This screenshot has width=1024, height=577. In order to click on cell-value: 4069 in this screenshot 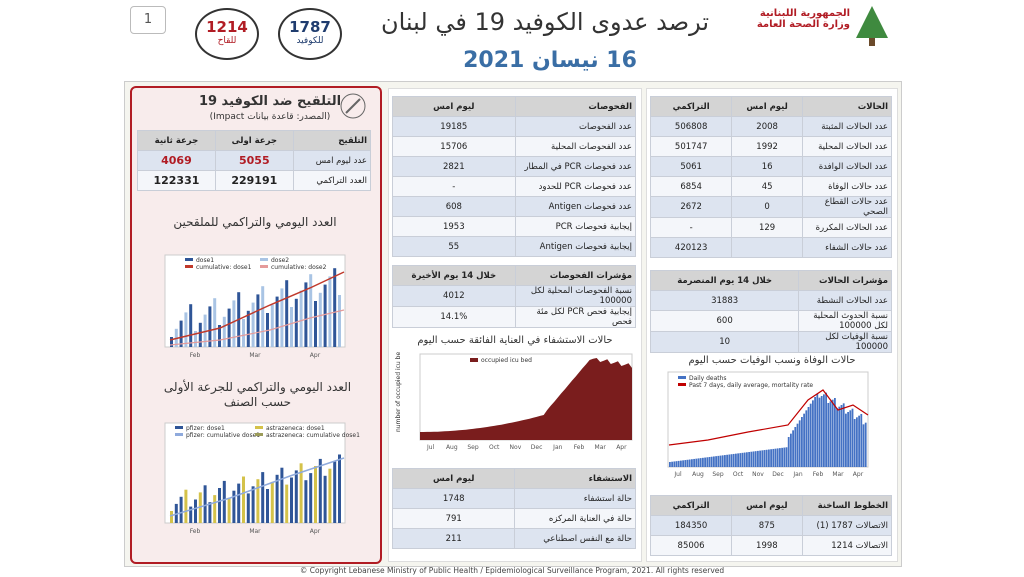, I will do `click(176, 160)`.